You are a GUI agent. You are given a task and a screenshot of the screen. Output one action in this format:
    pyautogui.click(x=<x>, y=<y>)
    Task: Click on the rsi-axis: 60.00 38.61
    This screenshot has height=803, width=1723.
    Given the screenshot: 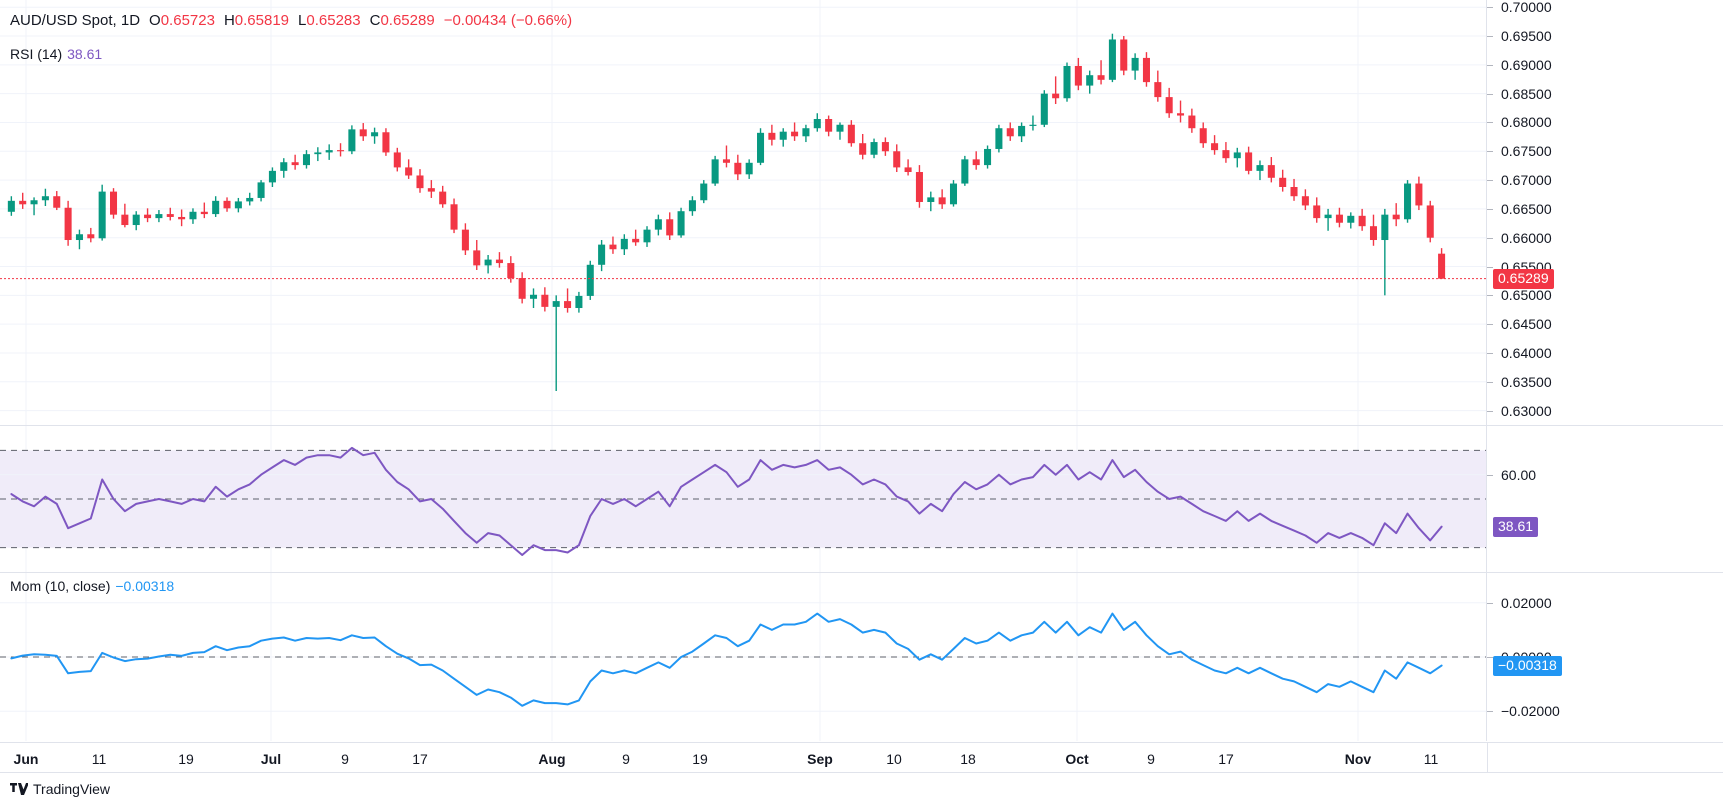 What is the action you would take?
    pyautogui.click(x=1604, y=499)
    